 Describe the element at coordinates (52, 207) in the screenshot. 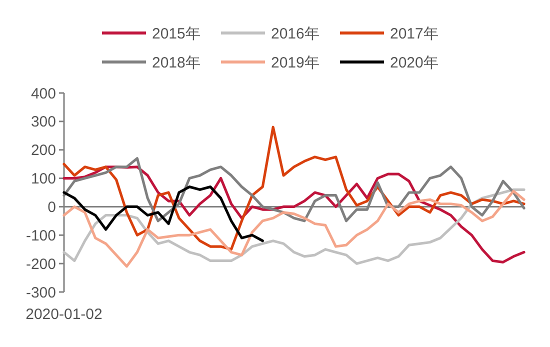

I see `y-tick-label: 0` at that location.